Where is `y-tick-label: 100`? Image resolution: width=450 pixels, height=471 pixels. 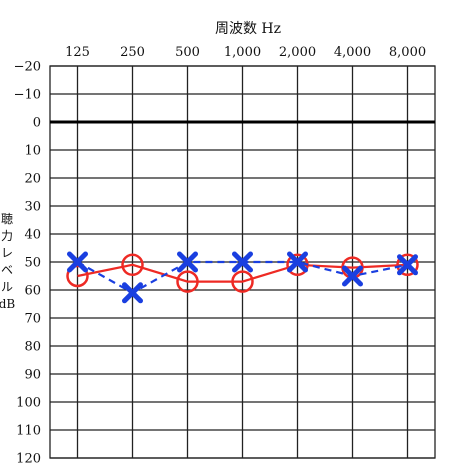
y-tick-label: 100 is located at coordinates (28, 403).